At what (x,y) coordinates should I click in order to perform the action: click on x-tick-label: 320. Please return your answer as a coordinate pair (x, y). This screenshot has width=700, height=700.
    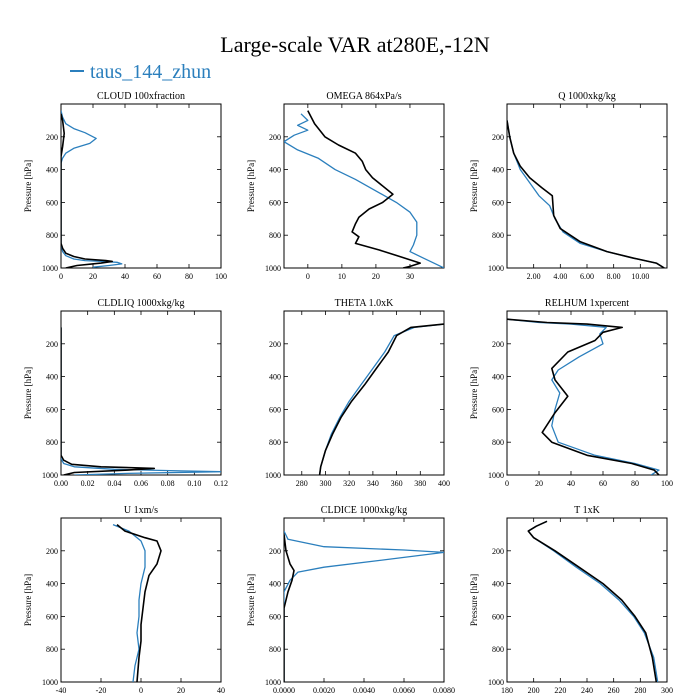
    Looking at the image, I should click on (349, 483).